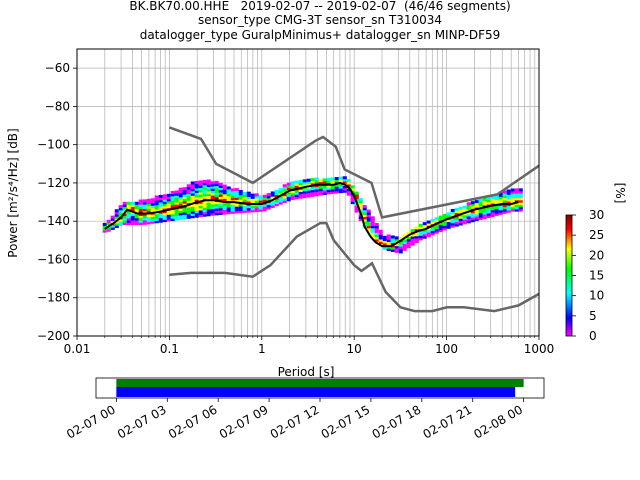 Image resolution: width=640 pixels, height=480 pixels. What do you see at coordinates (397, 421) in the screenshot?
I see `timeline-tick-label: 02-07 18` at bounding box center [397, 421].